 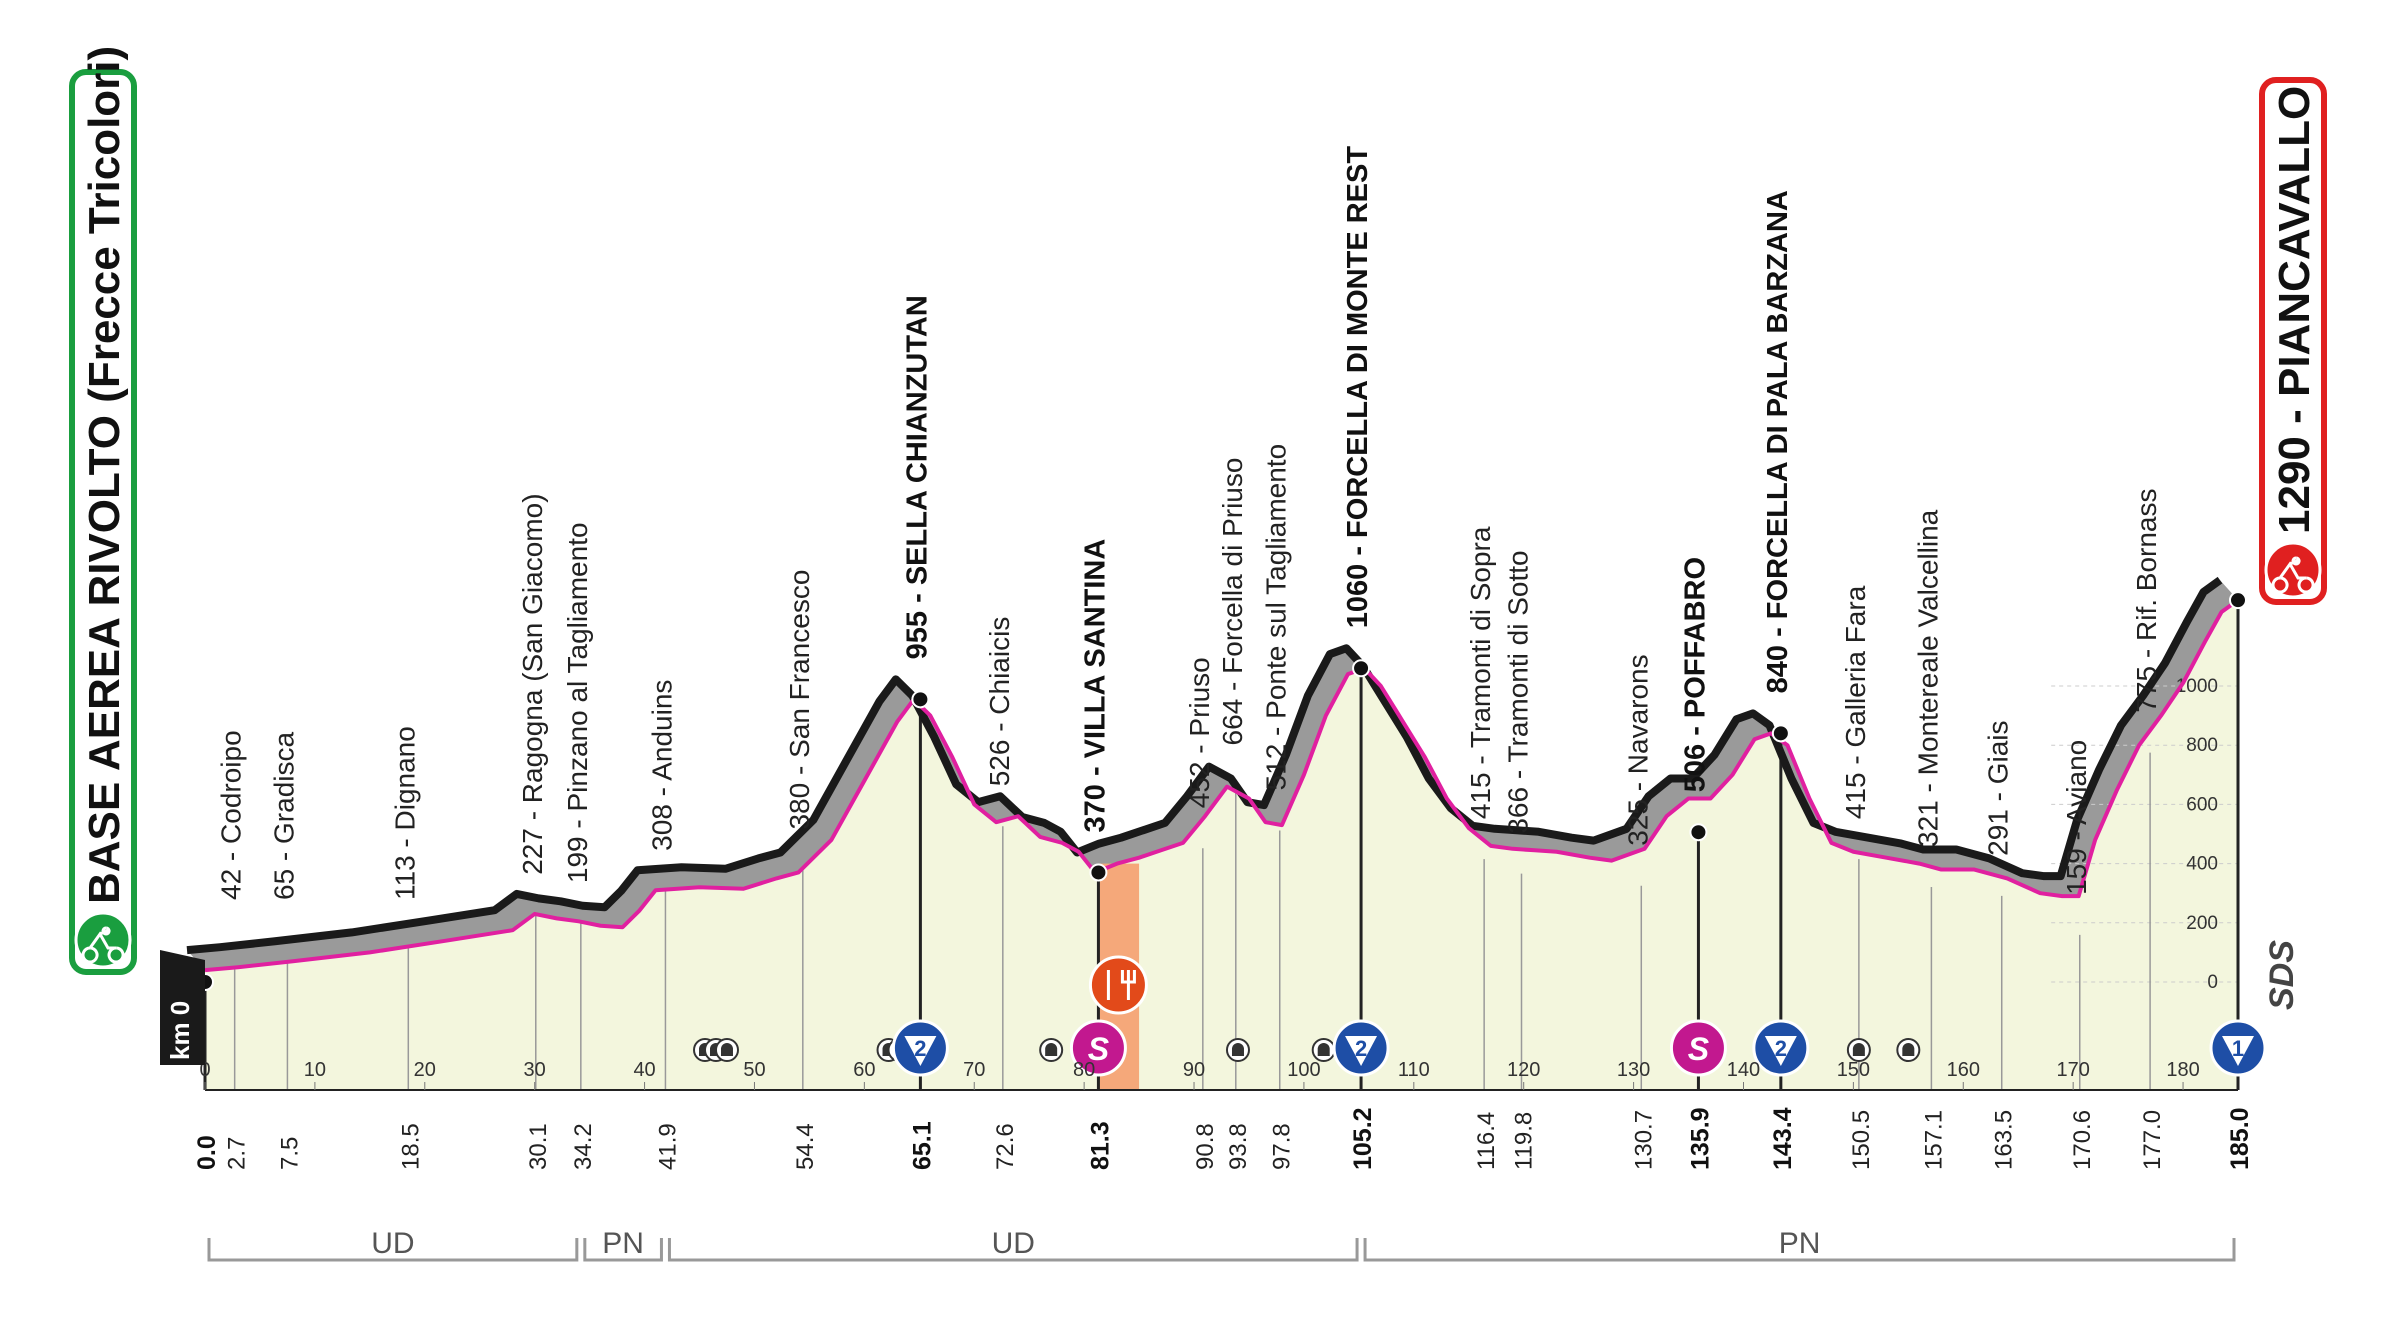 I want to click on waypoint-label: 452 - Priuso, so click(x=1199, y=732).